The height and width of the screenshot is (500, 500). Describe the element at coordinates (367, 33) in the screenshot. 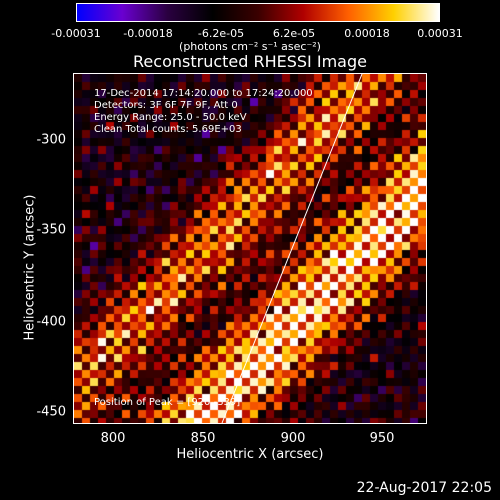

I see `colorbar-tick: 0.00018` at that location.